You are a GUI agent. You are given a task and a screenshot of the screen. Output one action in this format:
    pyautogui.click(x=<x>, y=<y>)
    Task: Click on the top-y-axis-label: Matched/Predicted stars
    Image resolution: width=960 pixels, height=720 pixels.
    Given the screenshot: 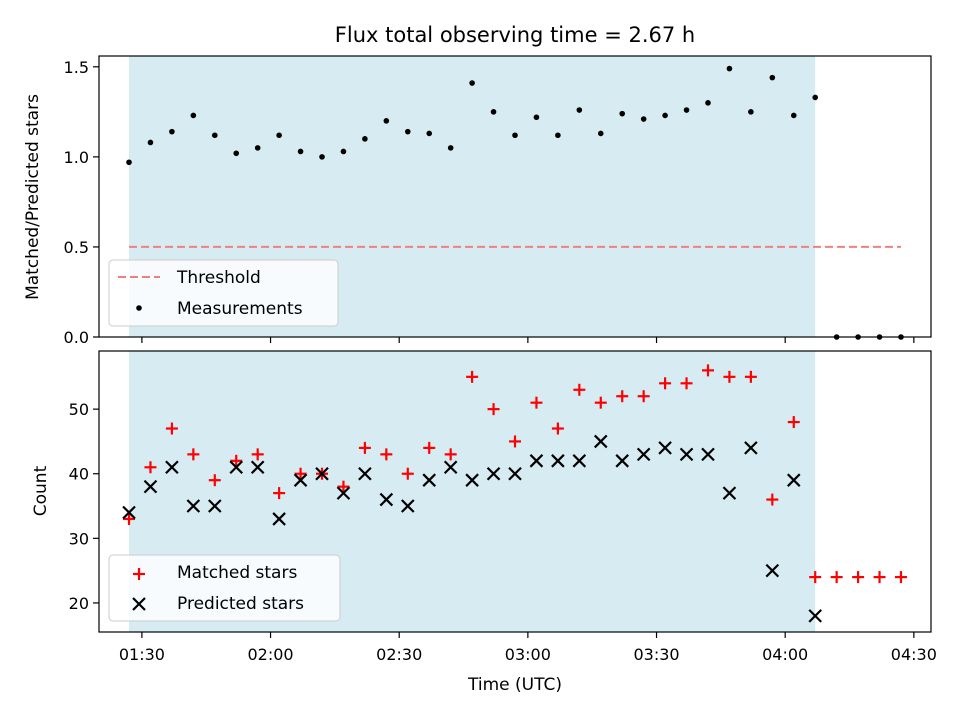 What is the action you would take?
    pyautogui.click(x=33, y=197)
    